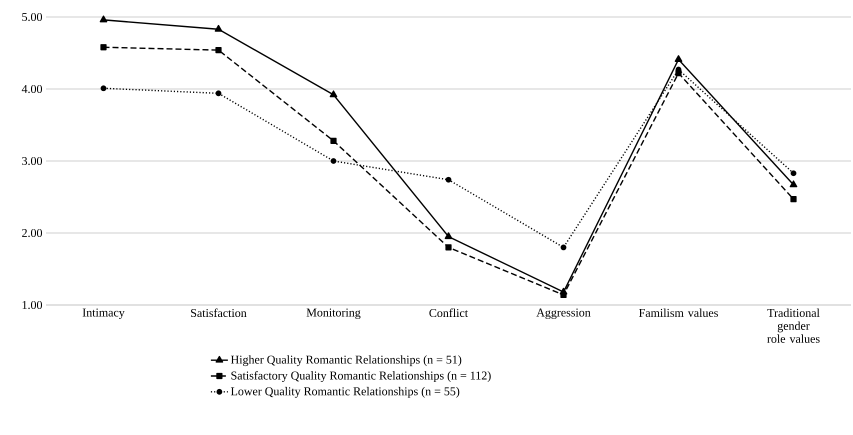 Image resolution: width=853 pixels, height=435 pixels. What do you see at coordinates (219, 313) in the screenshot?
I see `x-tick-label: Satisfaction` at bounding box center [219, 313].